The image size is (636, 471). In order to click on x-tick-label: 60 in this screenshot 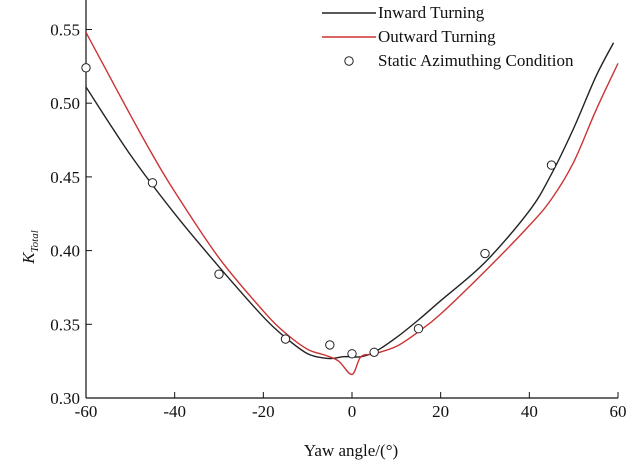, I will do `click(618, 411)`.